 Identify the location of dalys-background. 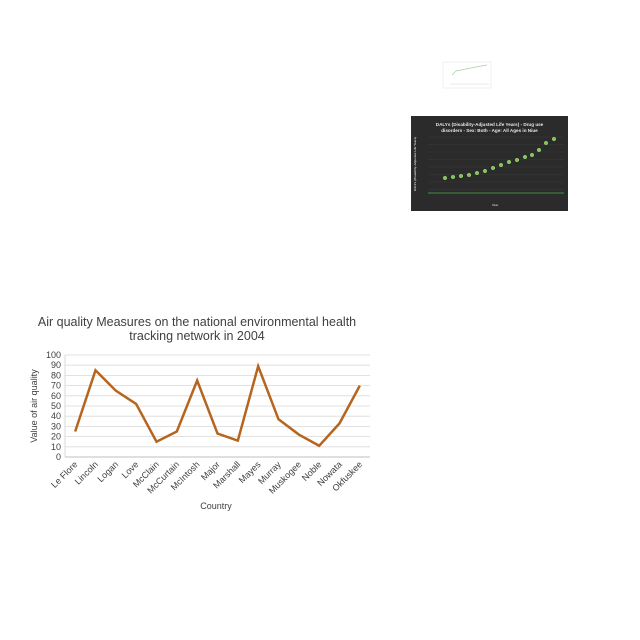
(489, 163).